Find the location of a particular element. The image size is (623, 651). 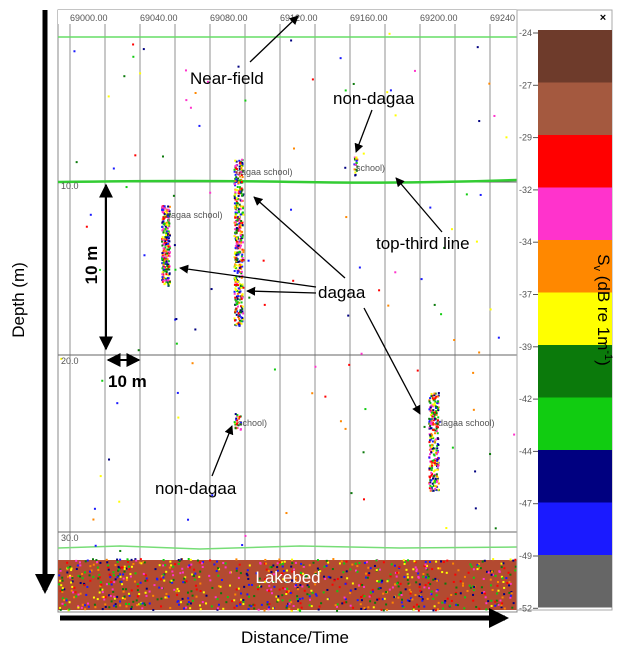

close-button: × is located at coordinates (603, 18).